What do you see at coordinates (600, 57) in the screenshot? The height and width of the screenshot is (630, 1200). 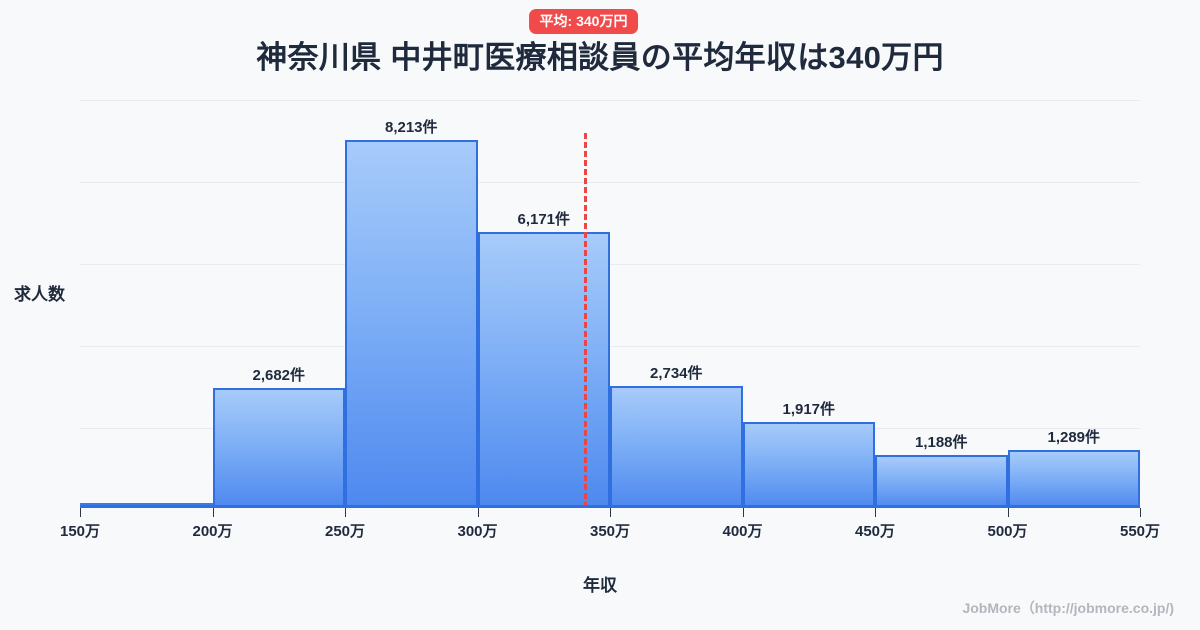 I see `page-title: 神奈川県 中井町医療相談員の平均年収は340万円` at bounding box center [600, 57].